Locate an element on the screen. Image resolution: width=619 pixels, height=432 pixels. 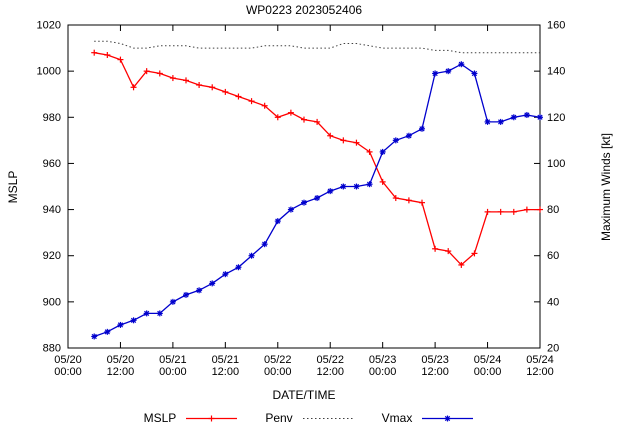
legend-item-penv: Penv is located at coordinates (310, 418).